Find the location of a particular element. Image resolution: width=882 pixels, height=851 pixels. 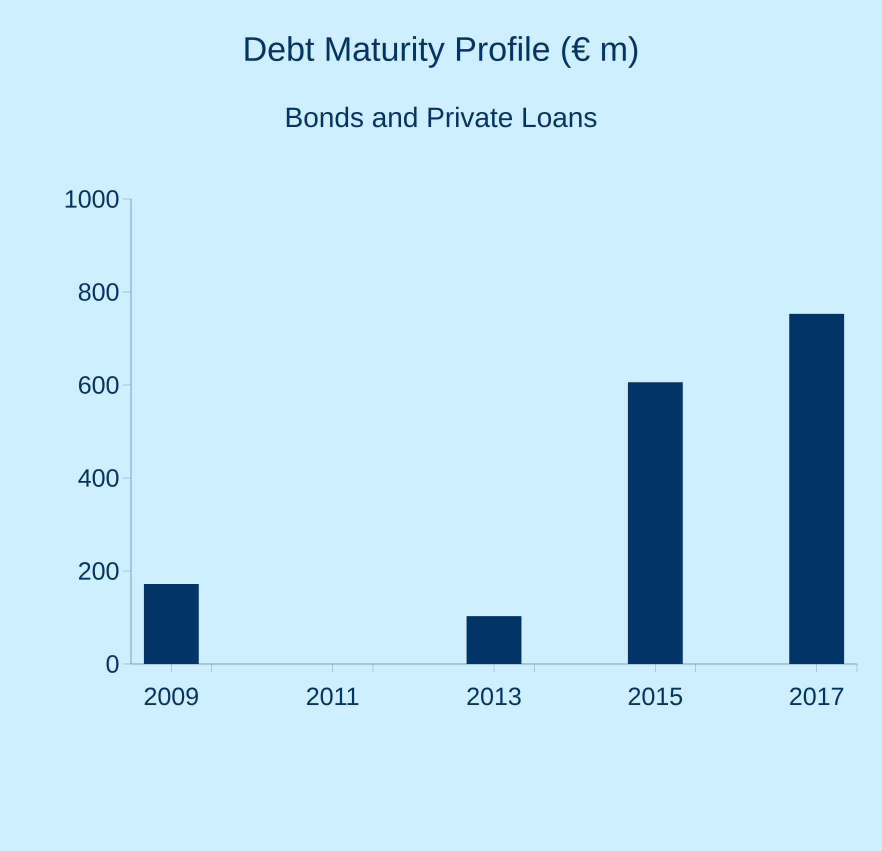

y-tick-label: 600 is located at coordinates (98, 385).